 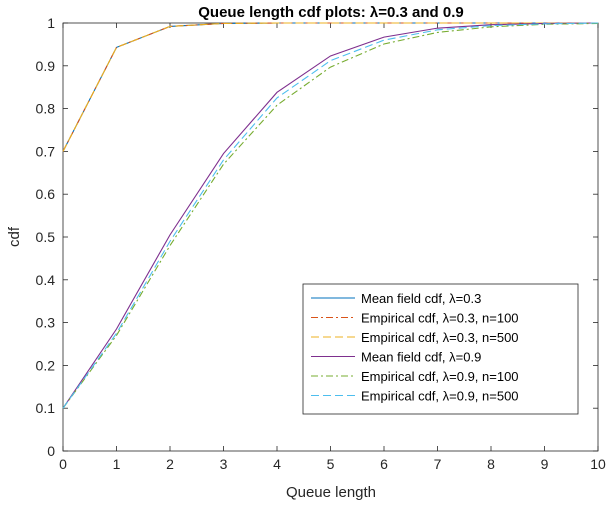 What do you see at coordinates (46, 109) in the screenshot?
I see `y-tick-label: 0.8` at bounding box center [46, 109].